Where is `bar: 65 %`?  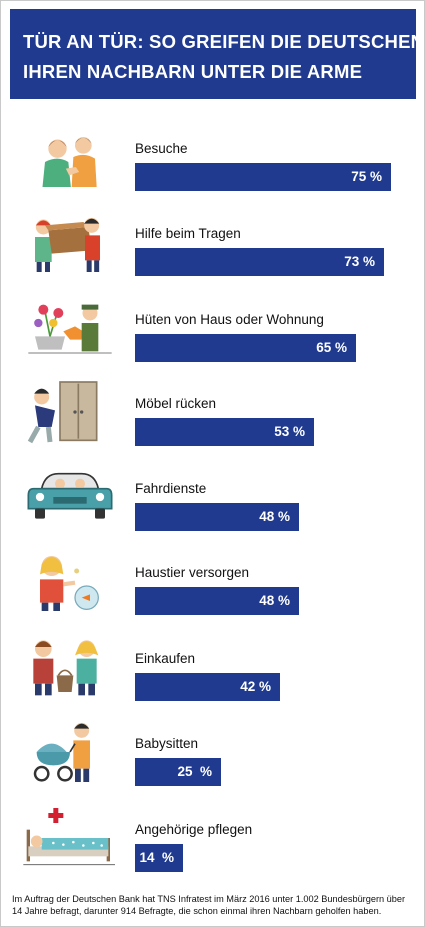 bar: 65 % is located at coordinates (245, 348).